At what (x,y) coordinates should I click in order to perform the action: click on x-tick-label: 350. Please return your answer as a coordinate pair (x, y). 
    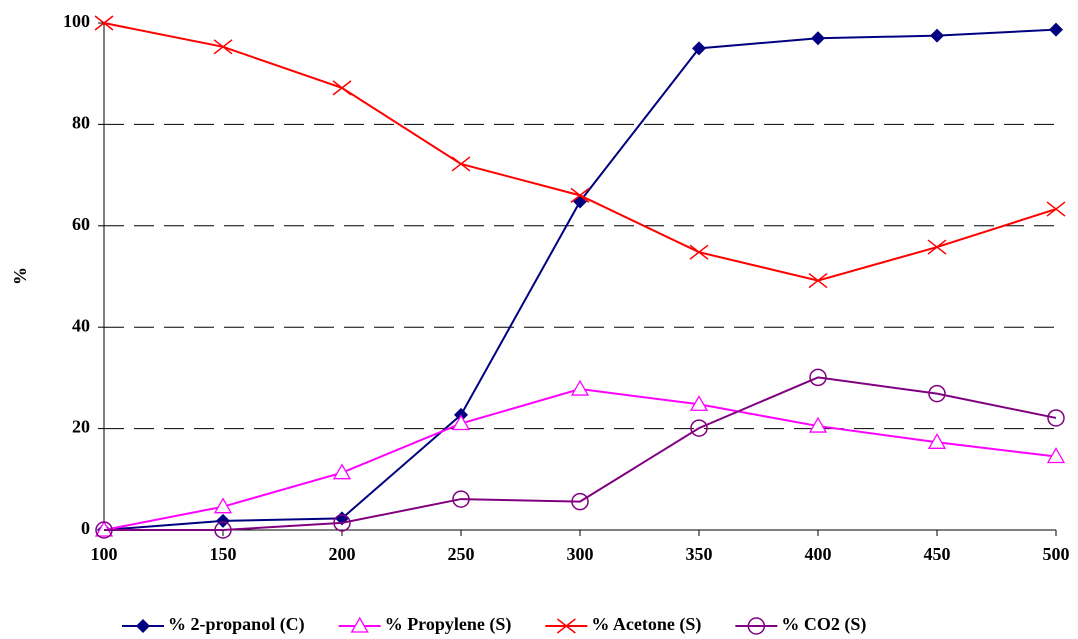
    Looking at the image, I should click on (699, 554).